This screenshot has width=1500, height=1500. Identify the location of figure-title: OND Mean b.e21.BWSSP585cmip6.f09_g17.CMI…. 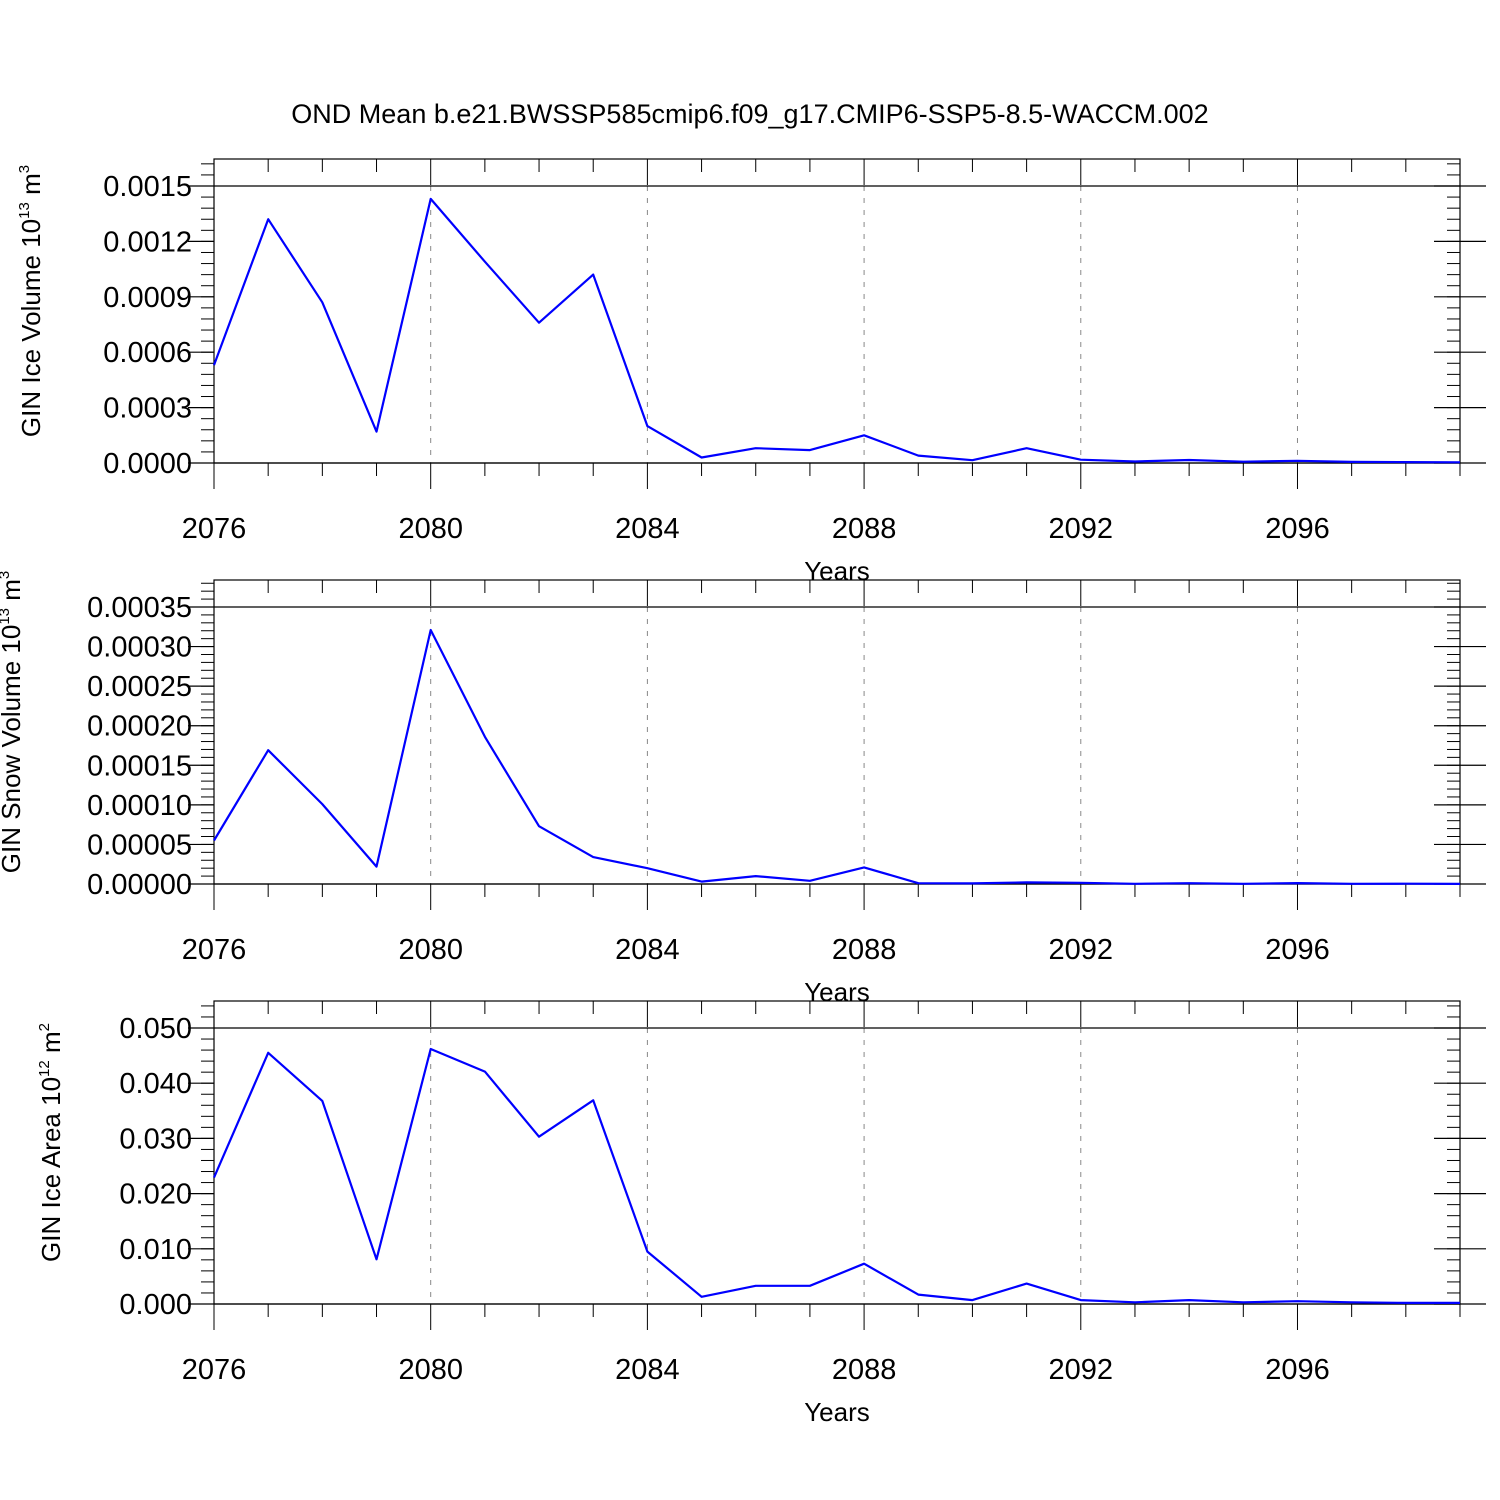
(749, 114).